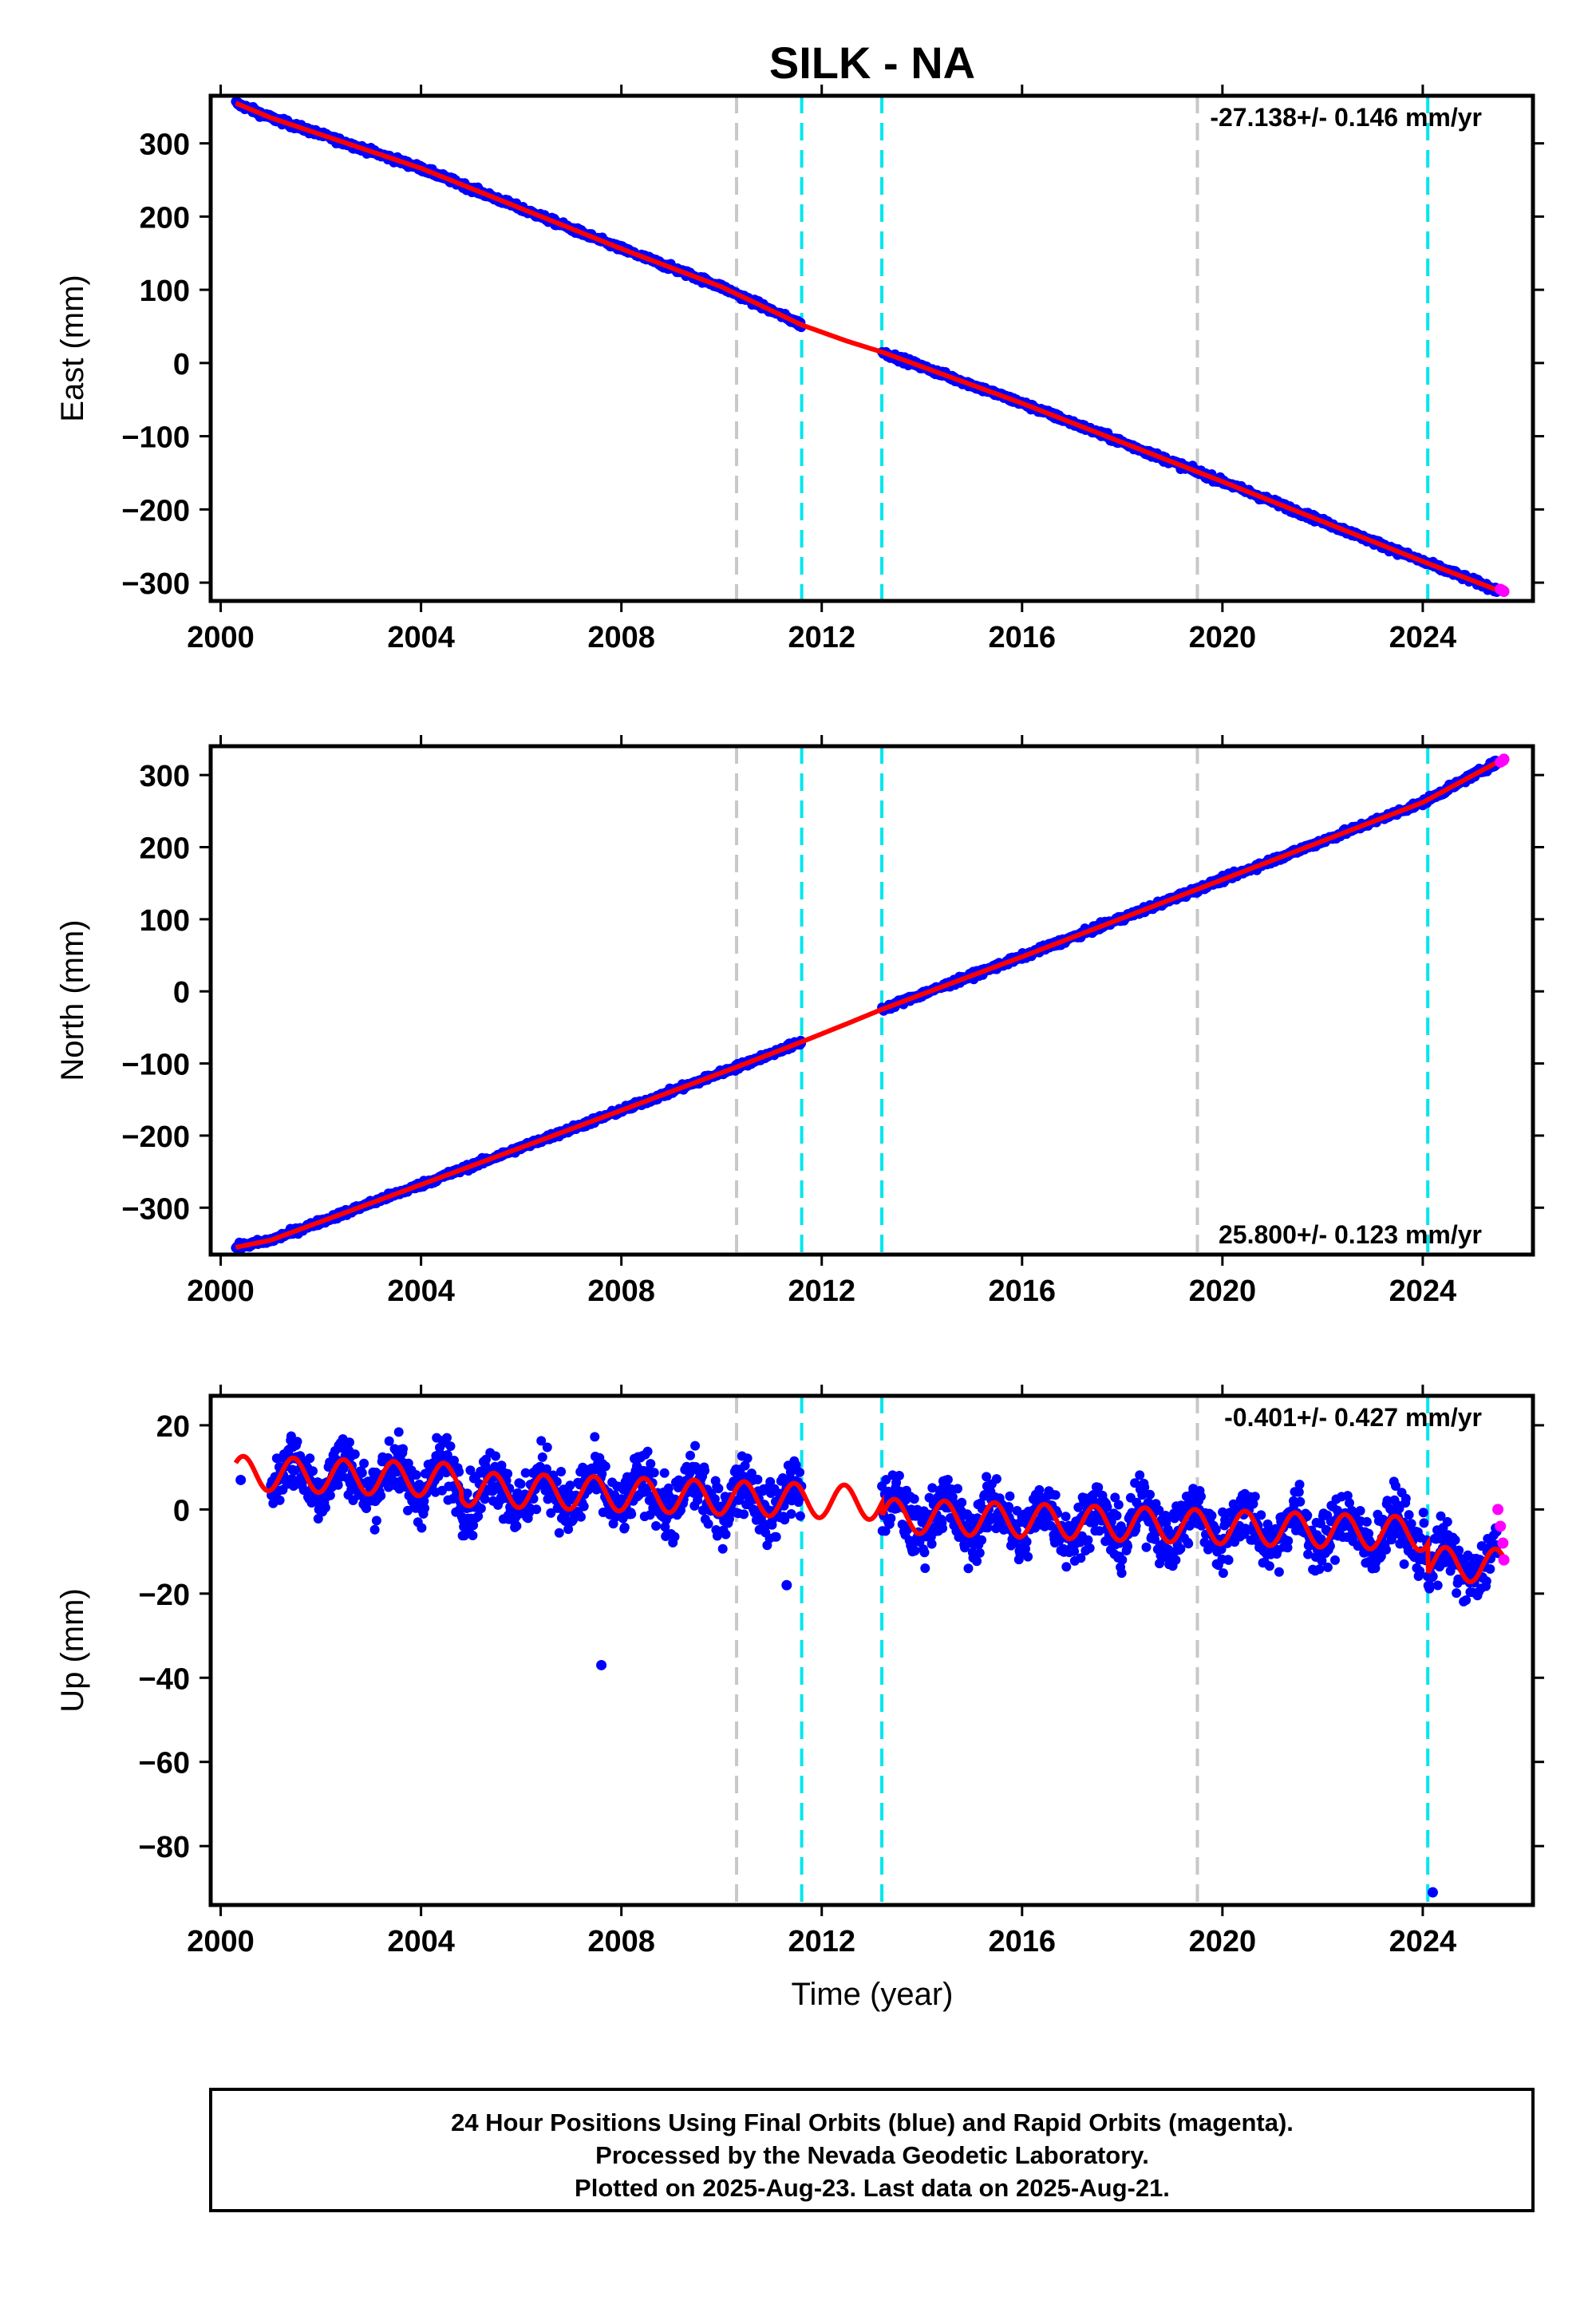 The image size is (1596, 2316). Describe the element at coordinates (72, 1000) in the screenshot. I see `y-axis-label: North (mm)` at that location.